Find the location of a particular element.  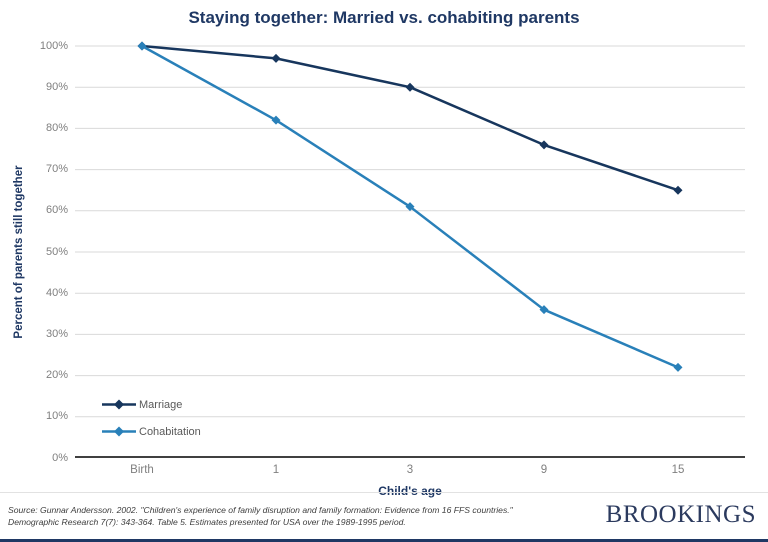

y-tick-label: 20% is located at coordinates (56, 375).